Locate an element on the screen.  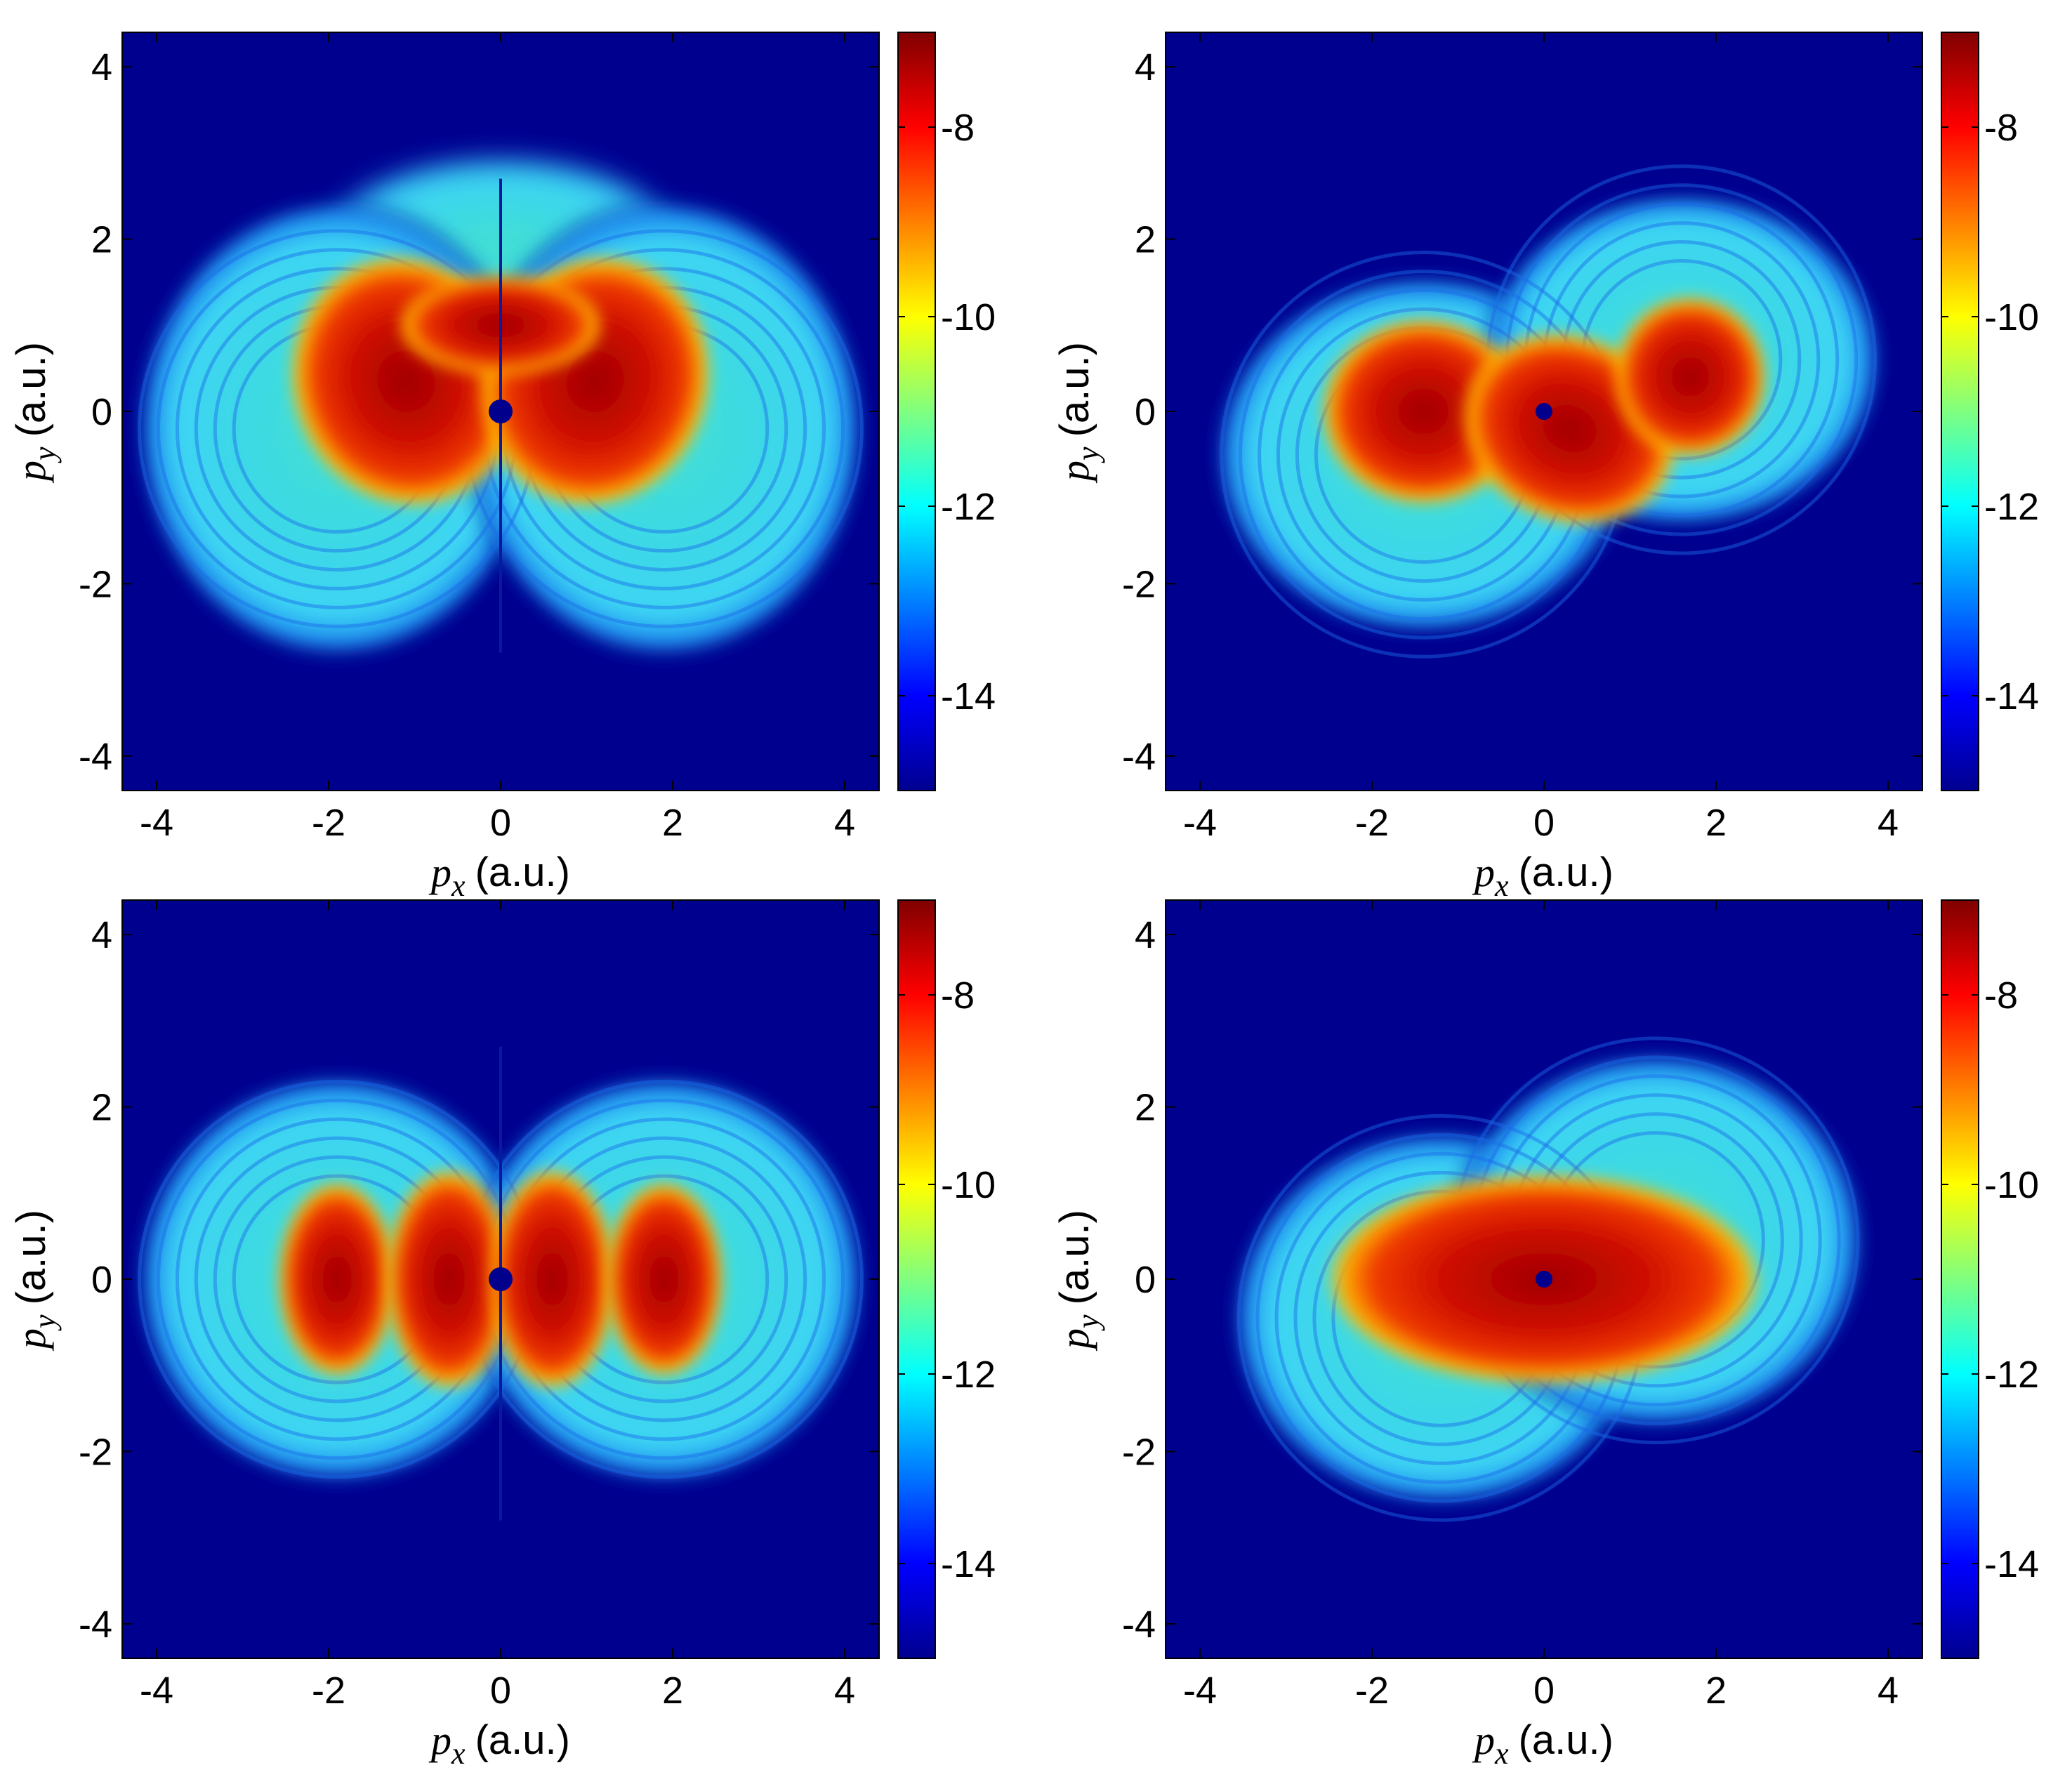
outer-right-core-lobe is located at coordinates (664, 1279).